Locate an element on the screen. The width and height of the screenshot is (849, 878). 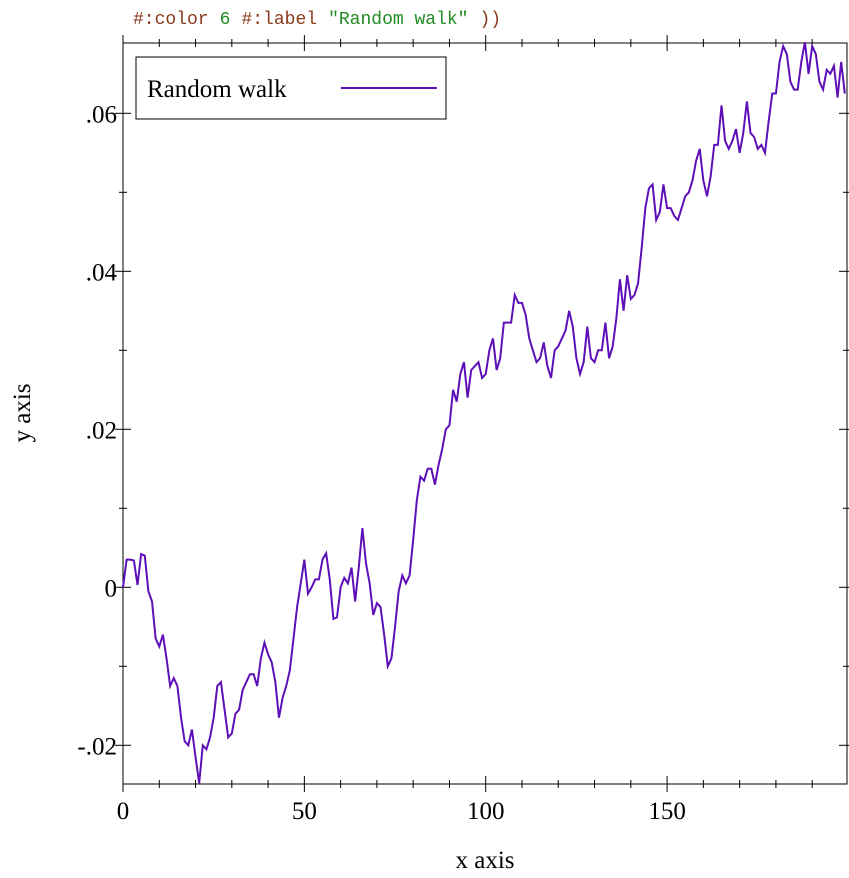
y-tick-label: .02 is located at coordinates (101, 430).